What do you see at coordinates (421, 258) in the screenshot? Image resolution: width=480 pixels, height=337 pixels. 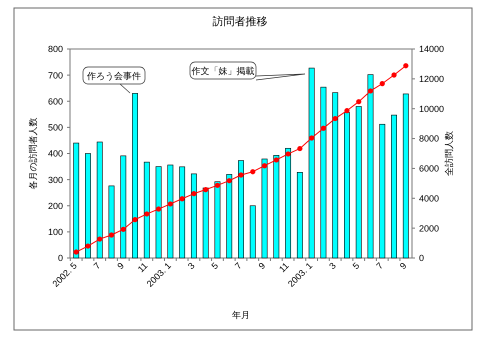 I see `y2-tick-label: 0` at bounding box center [421, 258].